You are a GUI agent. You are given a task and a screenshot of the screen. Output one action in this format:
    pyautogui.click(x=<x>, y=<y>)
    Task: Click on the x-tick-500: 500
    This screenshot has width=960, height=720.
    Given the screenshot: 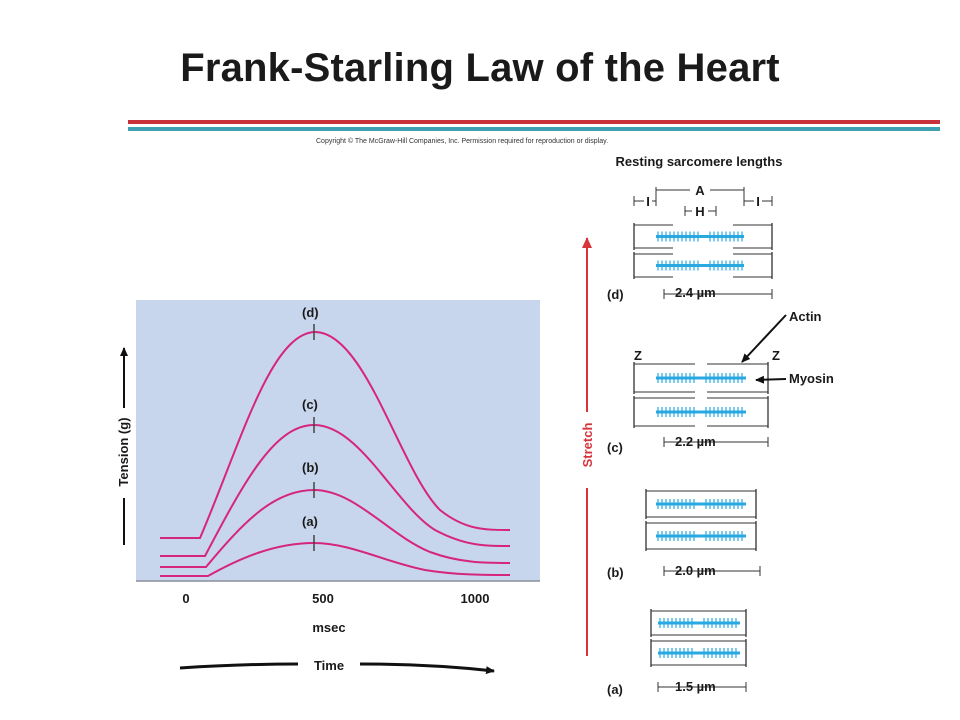 What is the action you would take?
    pyautogui.click(x=323, y=598)
    